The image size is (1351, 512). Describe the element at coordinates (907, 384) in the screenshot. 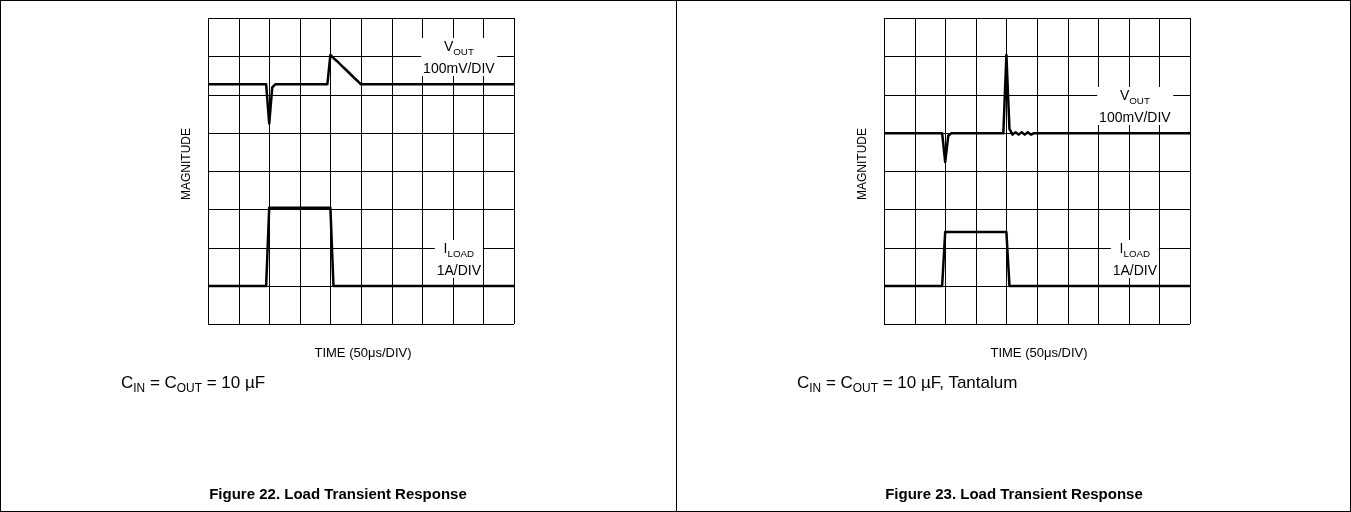

I see `text: C$_{IN}$ = C$_{OUT}$ = 10 µF, Tantalum` at that location.